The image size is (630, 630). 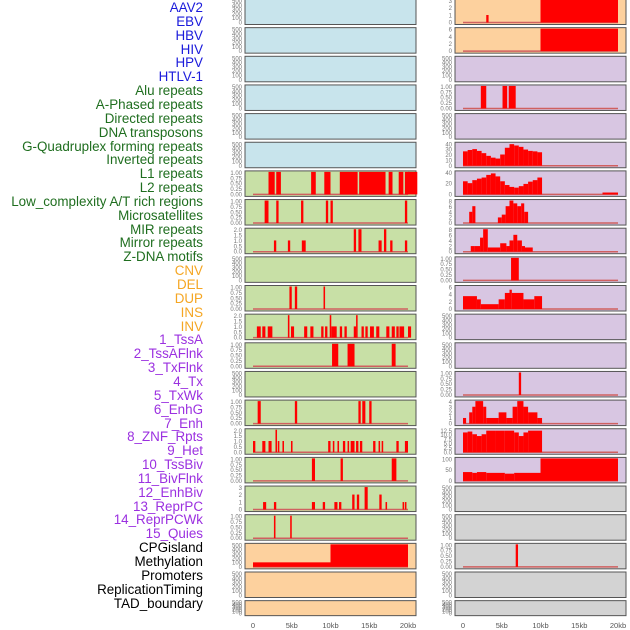 What do you see at coordinates (175, 368) in the screenshot?
I see `track-label: 3_TxFlnk` at bounding box center [175, 368].